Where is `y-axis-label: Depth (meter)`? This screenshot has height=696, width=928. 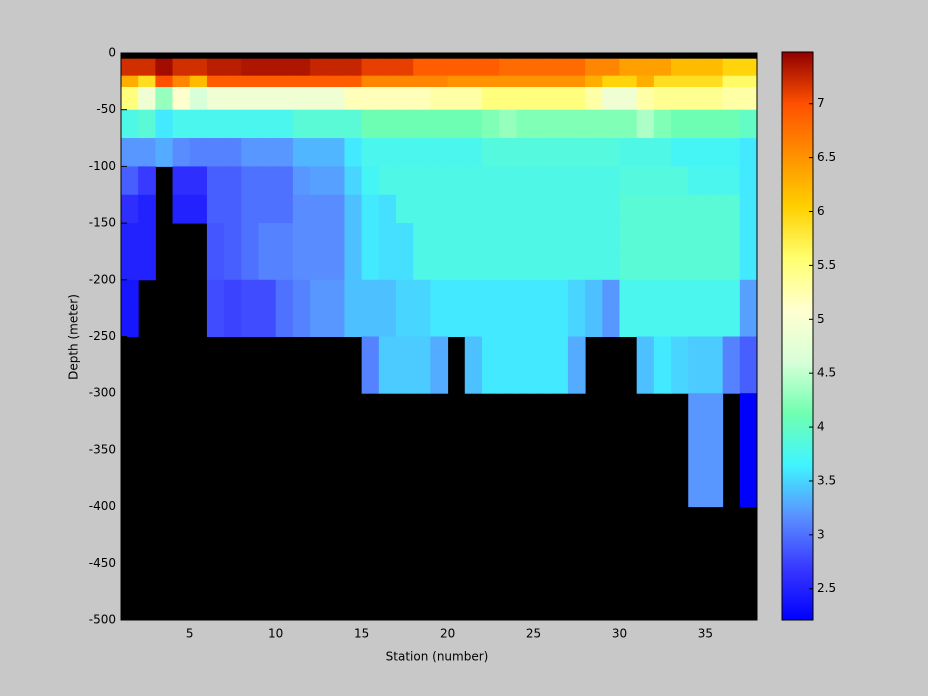
y-axis-label: Depth (meter) is located at coordinates (74, 337).